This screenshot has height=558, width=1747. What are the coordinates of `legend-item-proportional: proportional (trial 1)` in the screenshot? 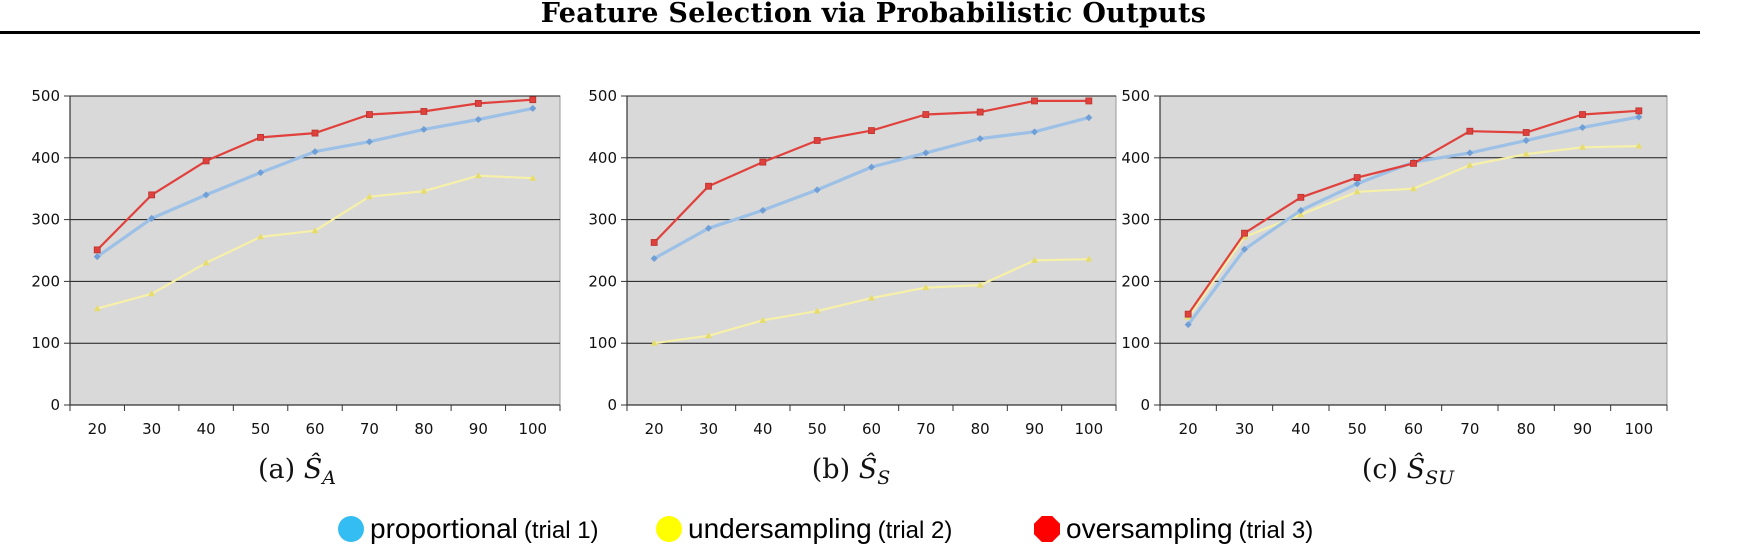 It's located at (468, 528).